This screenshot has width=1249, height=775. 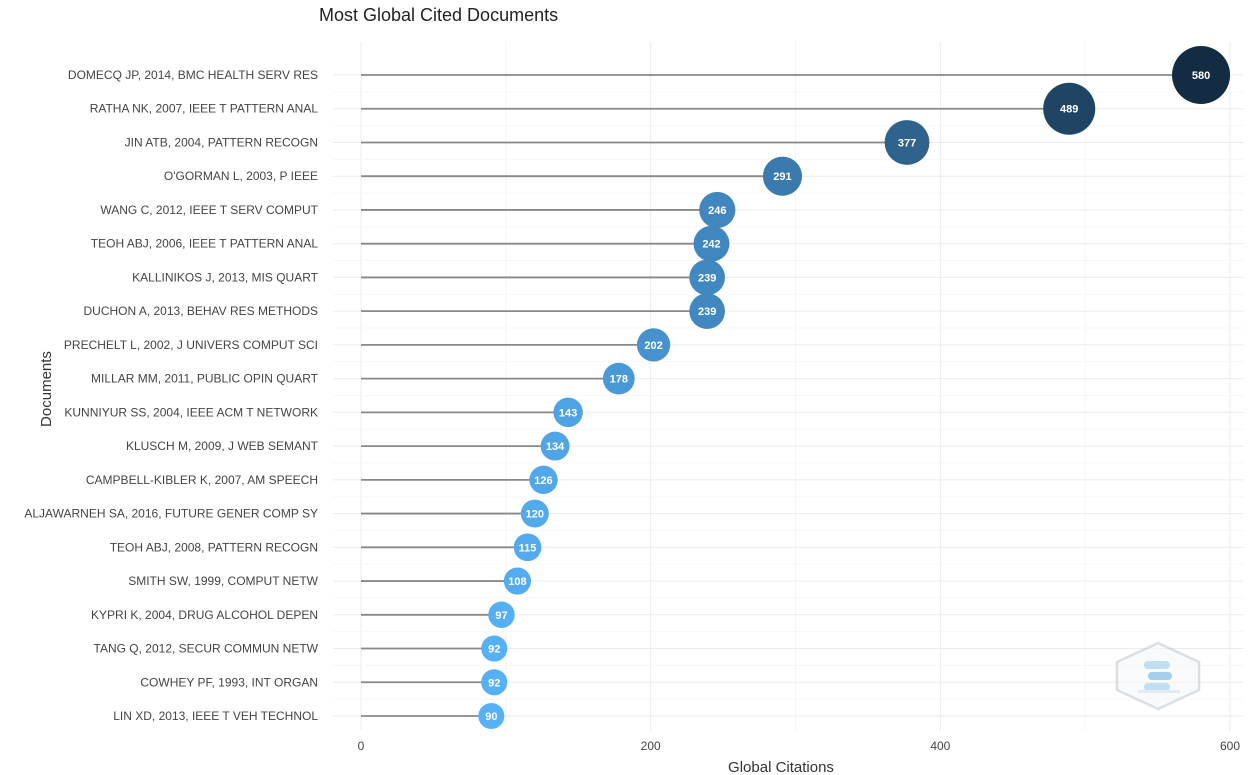 I want to click on data-label: 126, so click(x=543, y=481).